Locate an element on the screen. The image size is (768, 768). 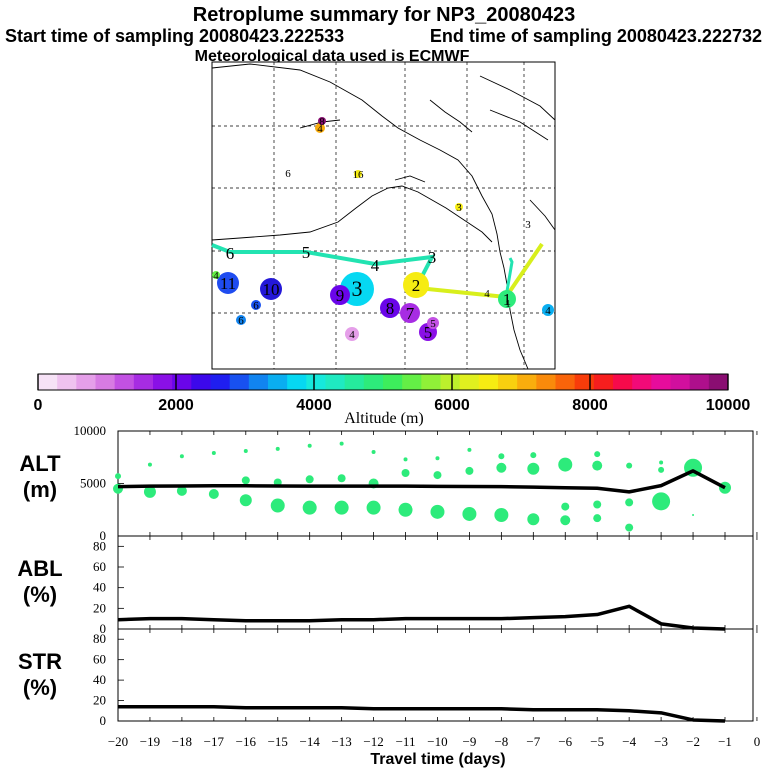
panel-ylabel: ALT is located at coordinates (40, 463).